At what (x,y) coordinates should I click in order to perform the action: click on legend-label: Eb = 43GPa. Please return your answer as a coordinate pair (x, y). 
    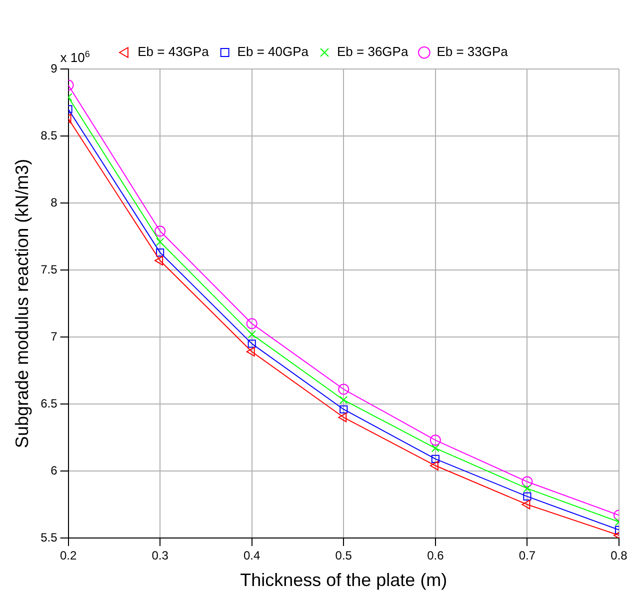
    Looking at the image, I should click on (174, 52).